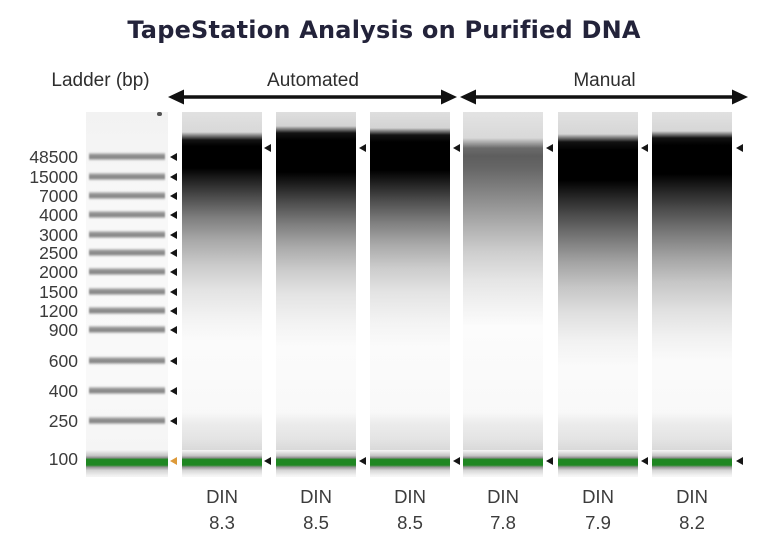 This screenshot has height=555, width=768. What do you see at coordinates (58, 253) in the screenshot?
I see `ladder-band-label: 2500` at bounding box center [58, 253].